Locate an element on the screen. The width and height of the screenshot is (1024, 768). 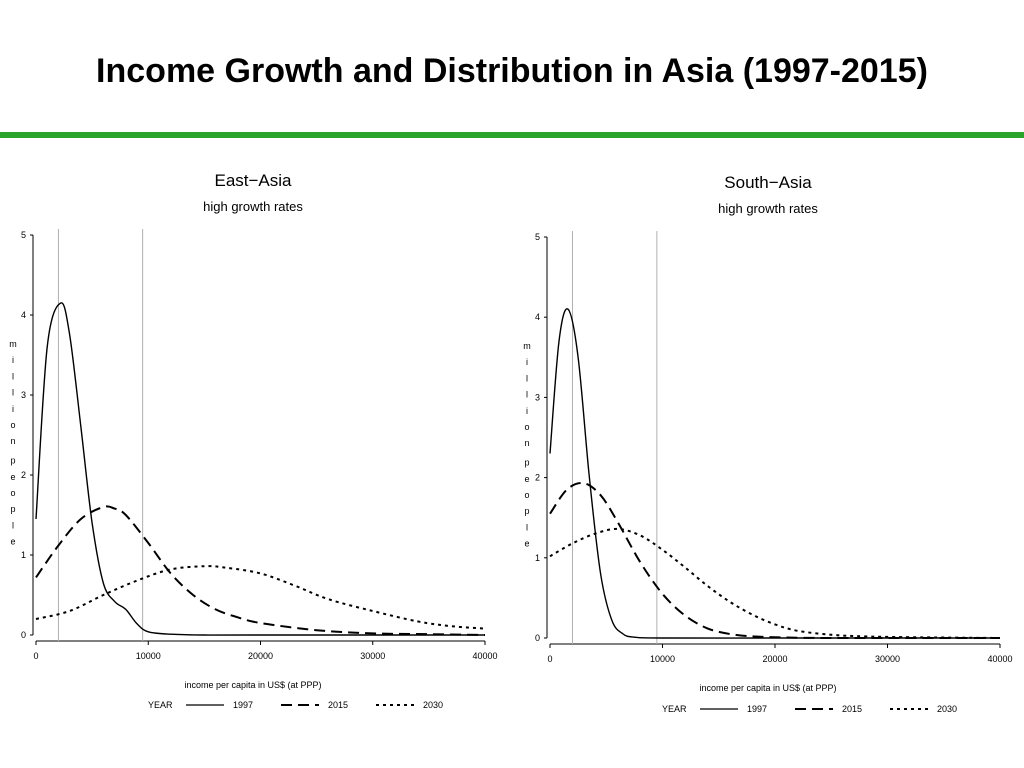
title-rule is located at coordinates (512, 135).